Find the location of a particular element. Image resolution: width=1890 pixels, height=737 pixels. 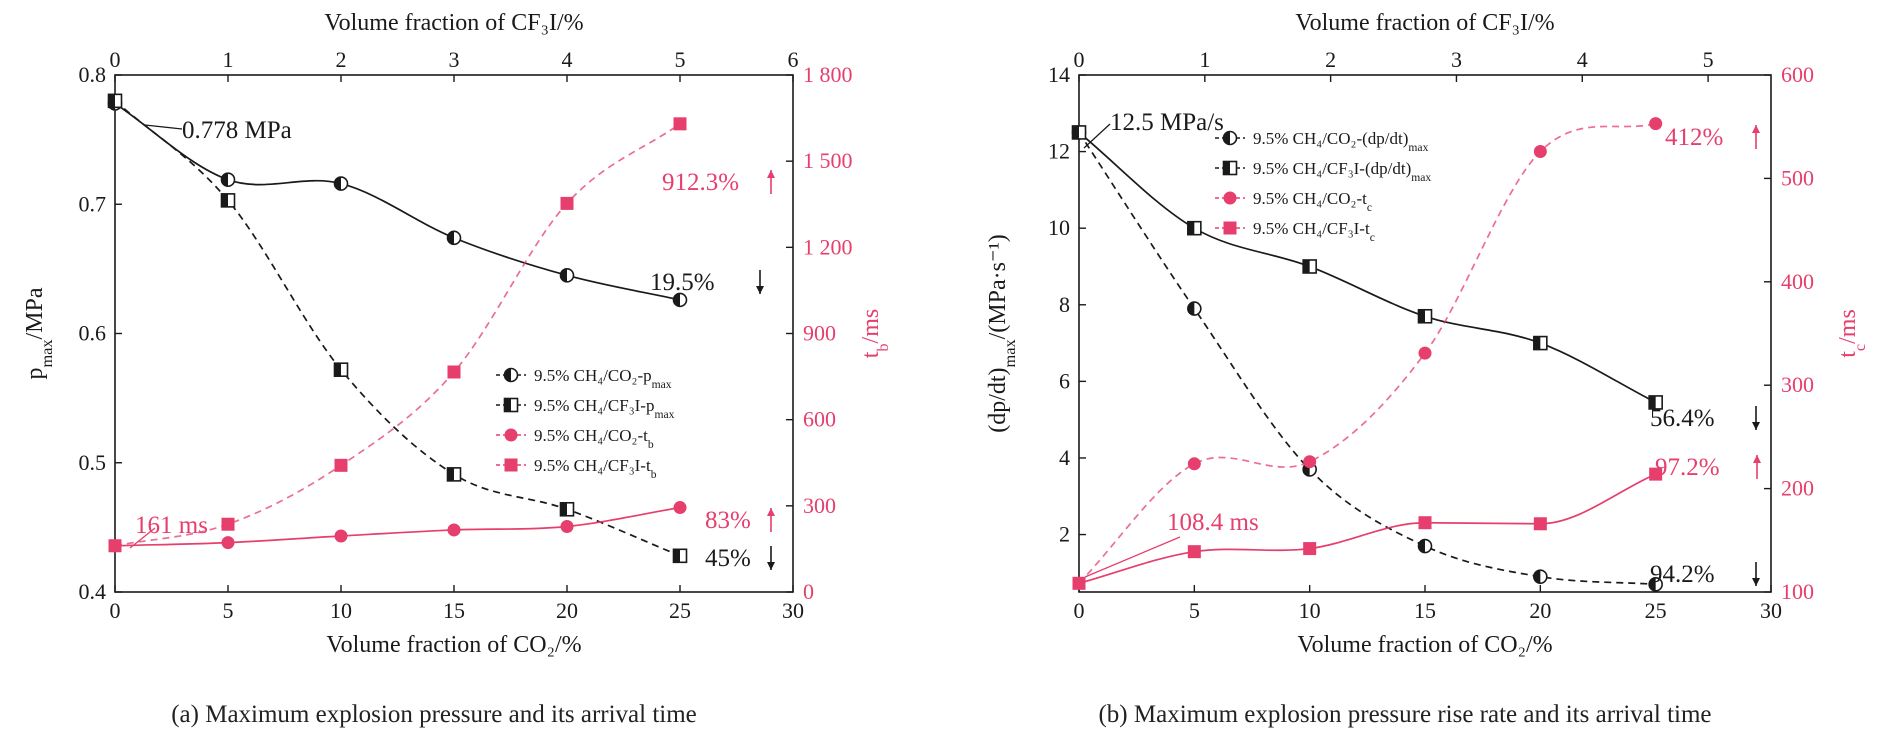

legend-label: 9.5% CH₄/CO₂-tc is located at coordinates (1312, 201).